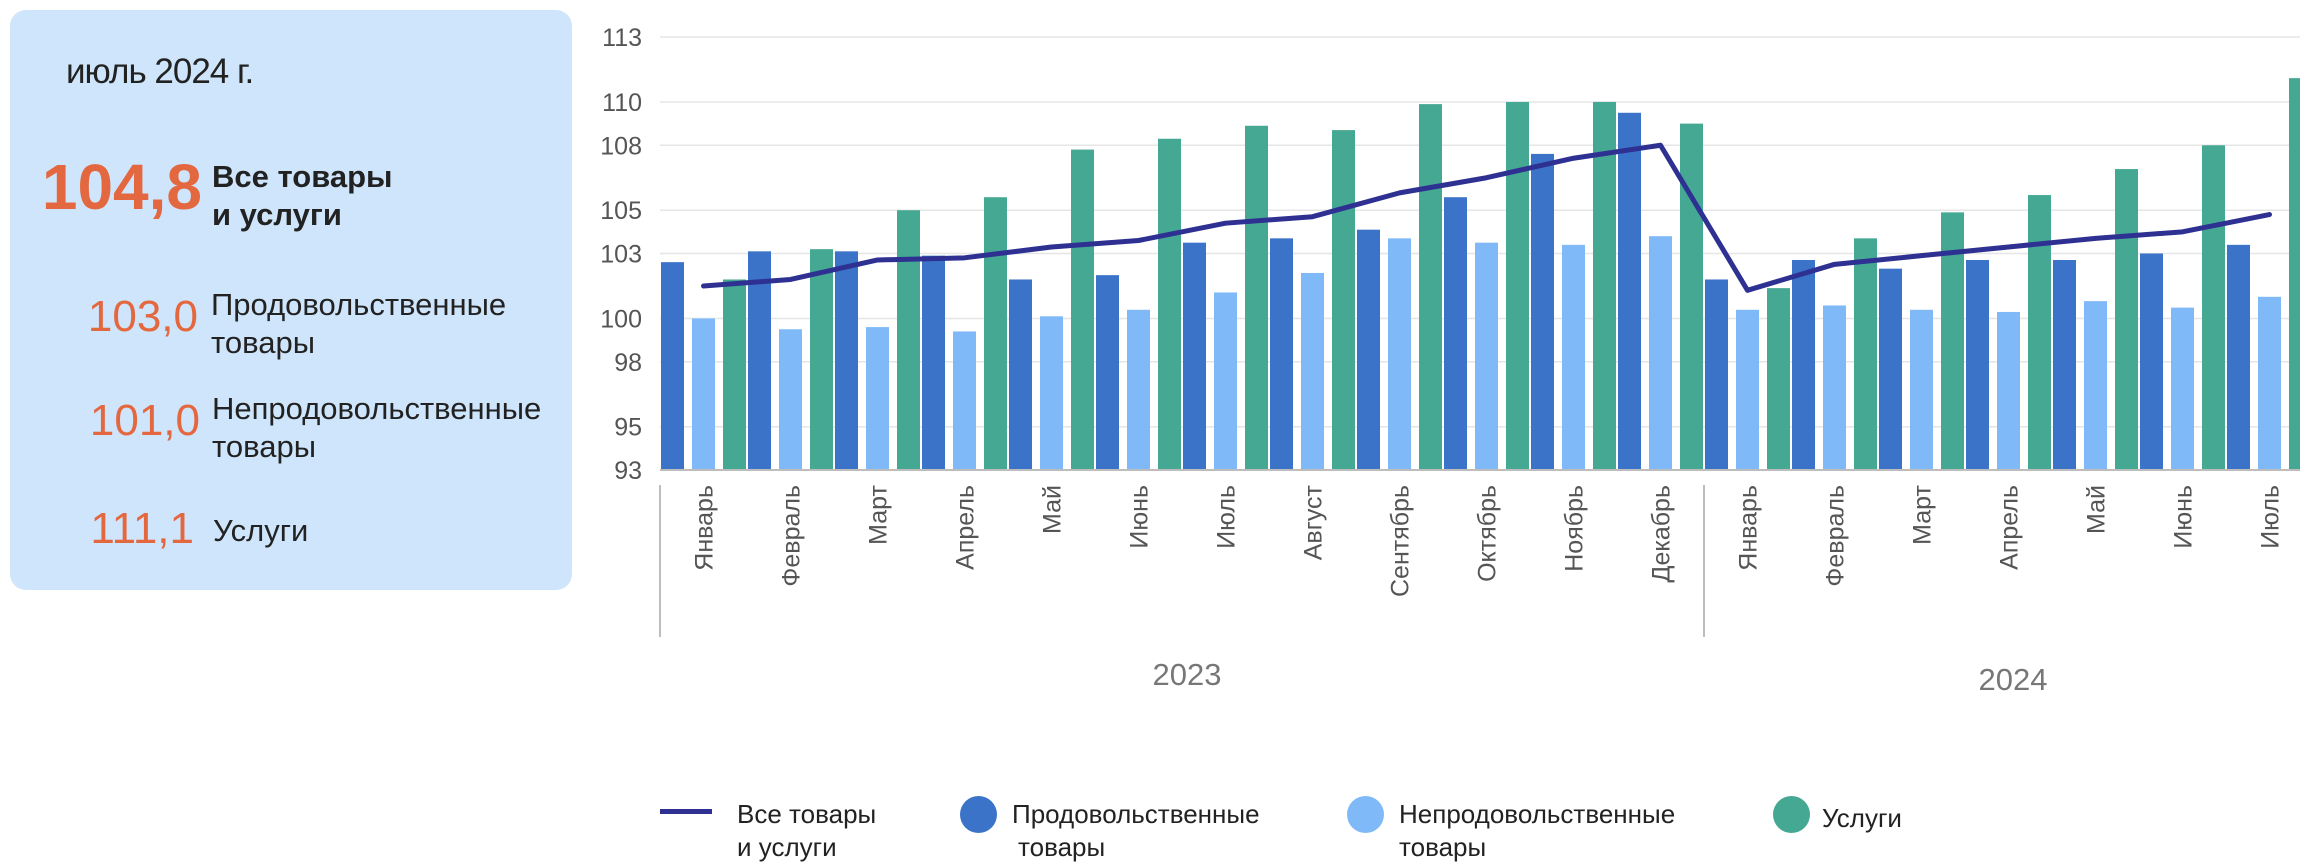  I want to click on legend-label: Продовольственные товары, so click(1136, 831).